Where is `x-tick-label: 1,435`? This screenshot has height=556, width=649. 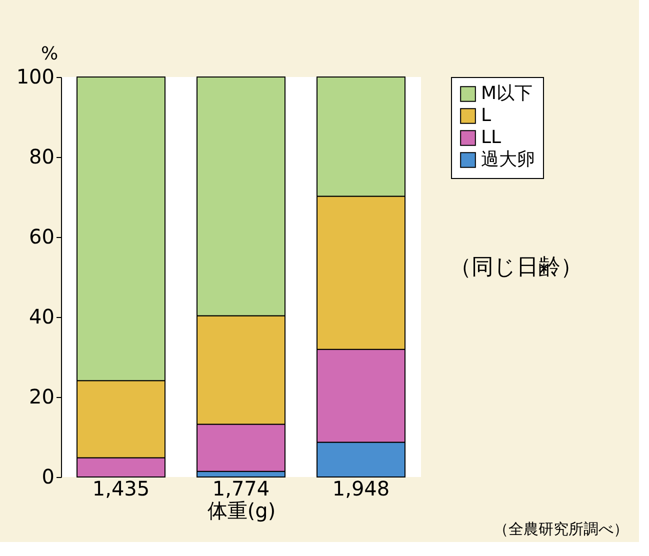 x-tick-label: 1,435 is located at coordinates (121, 488).